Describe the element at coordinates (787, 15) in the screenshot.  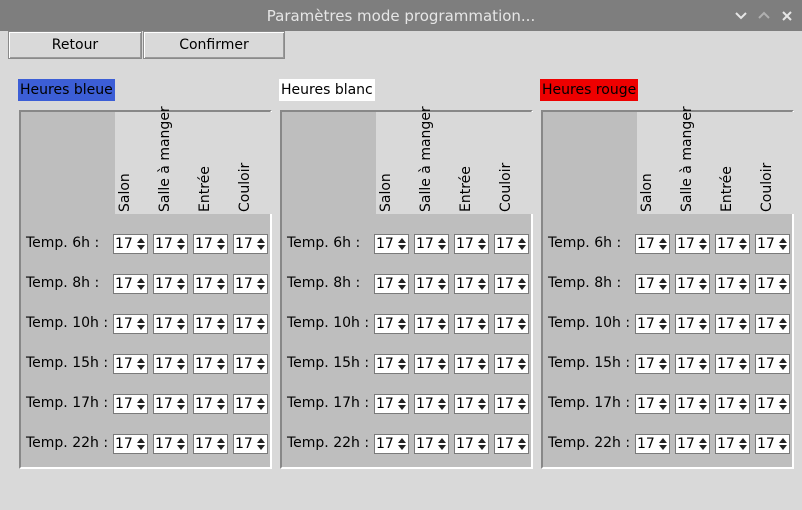
I see `close-icon` at that location.